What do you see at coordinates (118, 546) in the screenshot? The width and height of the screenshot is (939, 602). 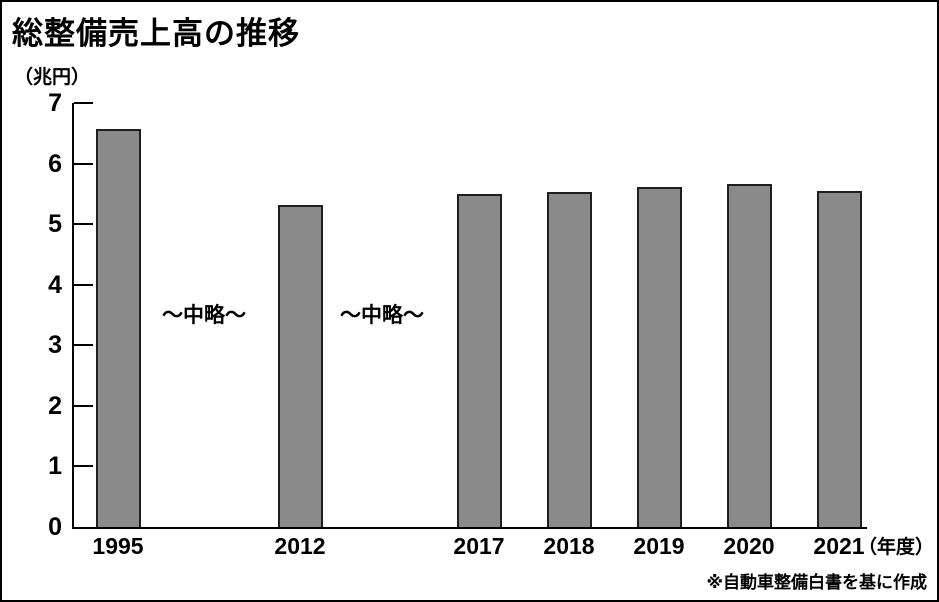 I see `x-axis-label-1995: 1995` at bounding box center [118, 546].